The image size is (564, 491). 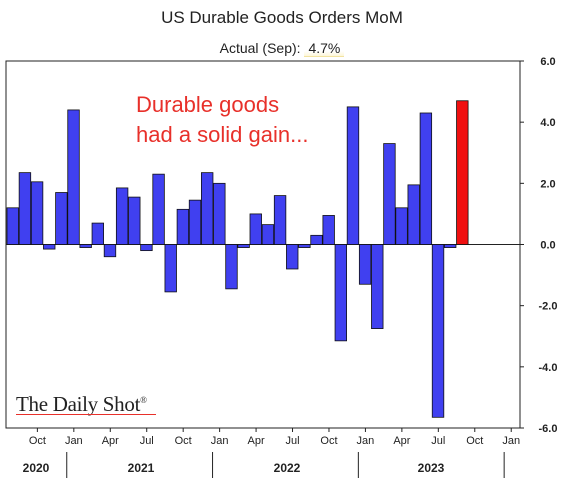 I want to click on y-tick-label: -2.0, so click(x=548, y=307).